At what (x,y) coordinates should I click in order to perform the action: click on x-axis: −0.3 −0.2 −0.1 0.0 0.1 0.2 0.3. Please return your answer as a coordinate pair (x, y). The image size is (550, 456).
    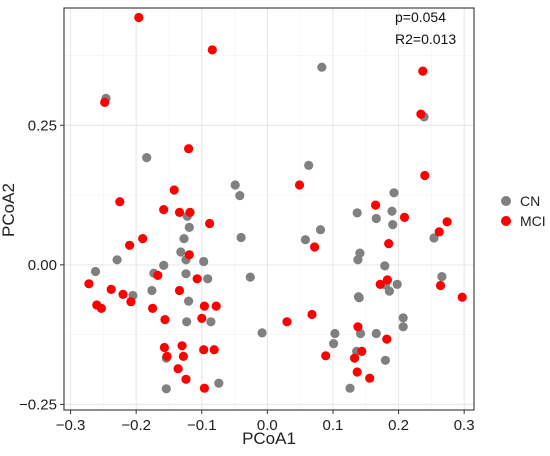
    Looking at the image, I should click on (265, 422).